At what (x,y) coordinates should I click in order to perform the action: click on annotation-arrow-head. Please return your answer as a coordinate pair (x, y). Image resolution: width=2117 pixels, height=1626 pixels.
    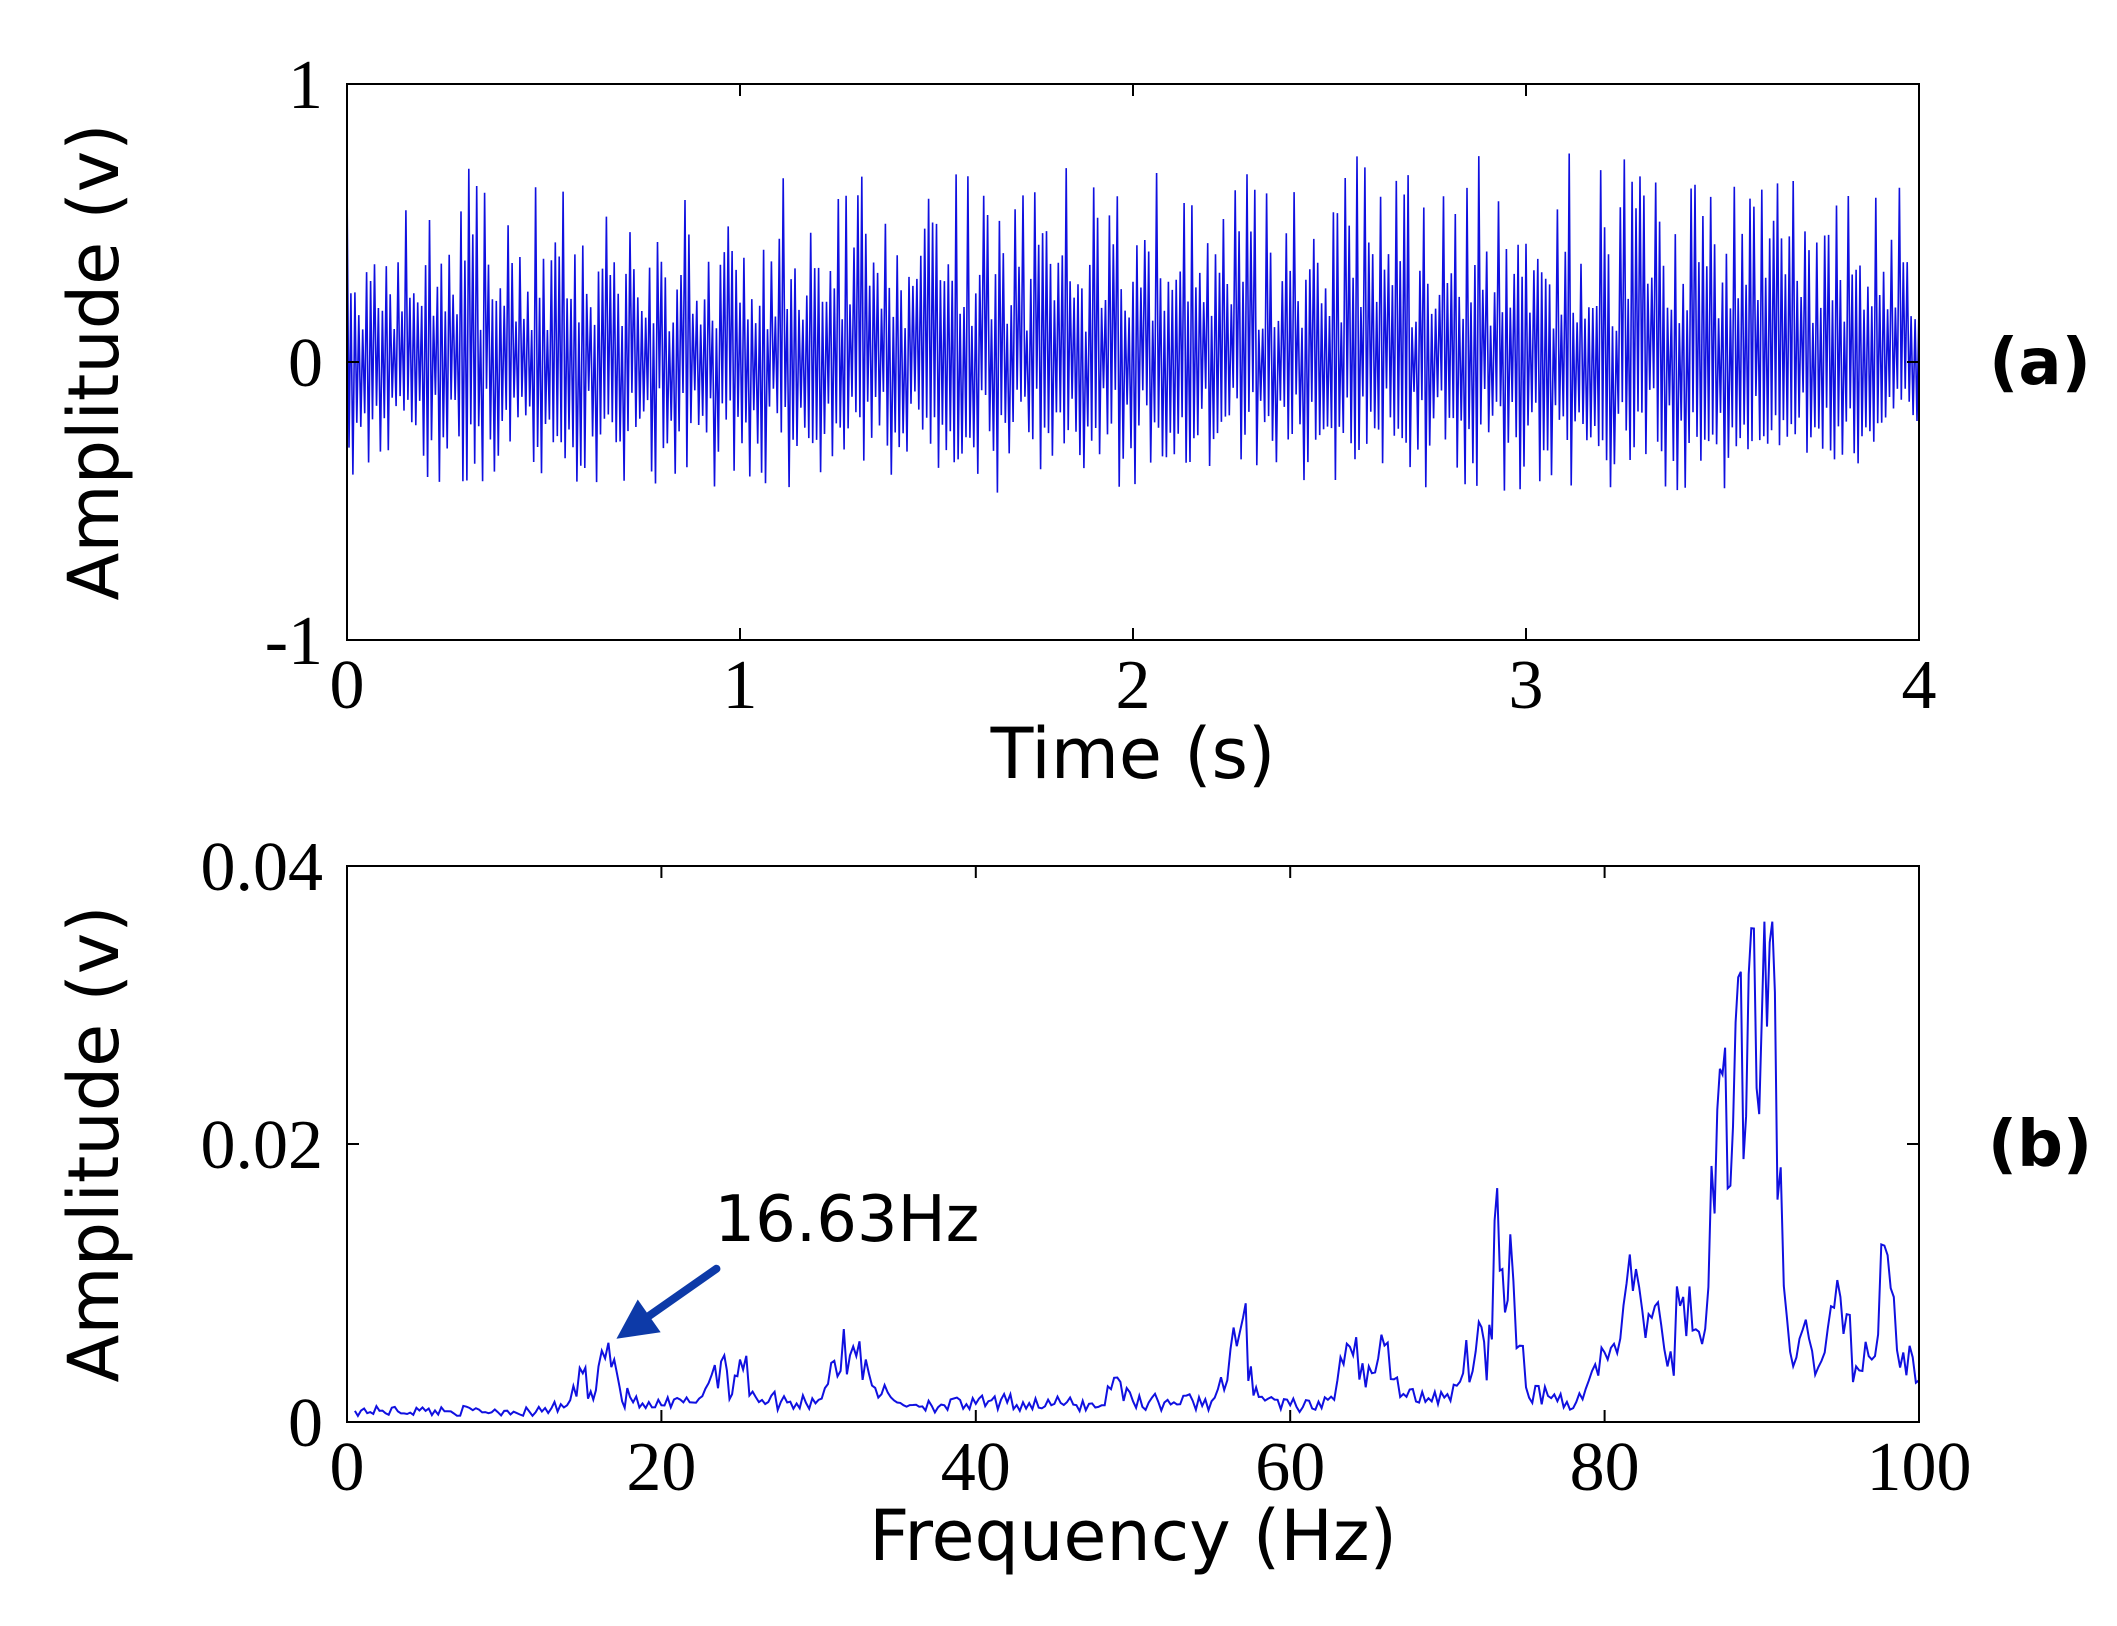
    Looking at the image, I should click on (638, 1319).